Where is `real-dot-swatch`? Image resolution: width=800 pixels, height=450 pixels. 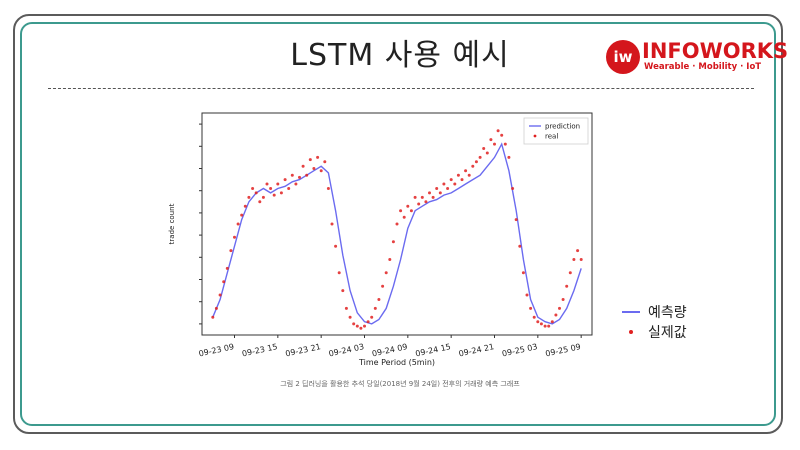
real-dot-swatch is located at coordinates (631, 332).